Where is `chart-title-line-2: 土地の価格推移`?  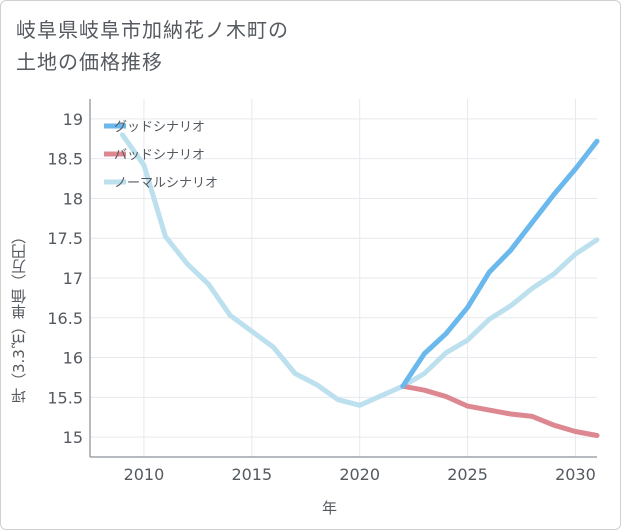 chart-title-line-2: 土地の価格推移 is located at coordinates (89, 62).